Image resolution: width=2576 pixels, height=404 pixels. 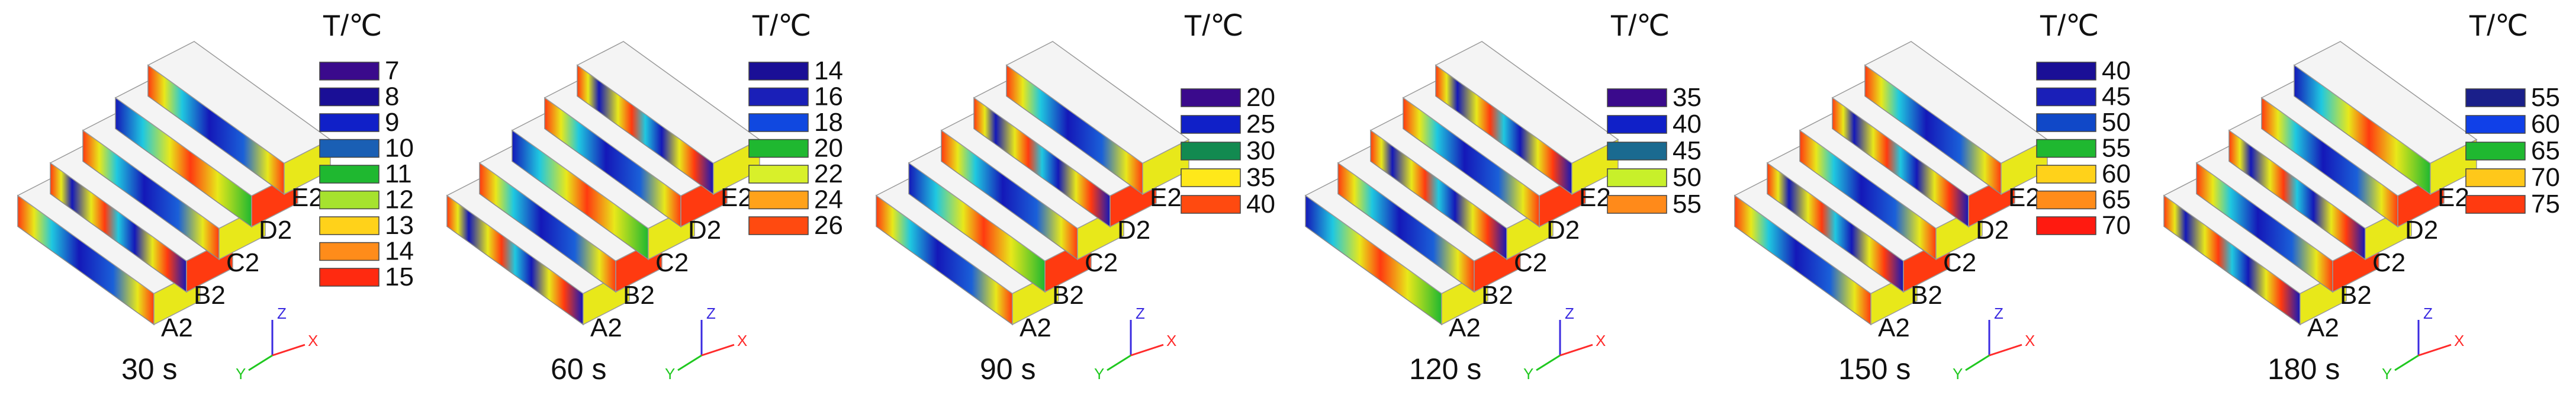 I want to click on legend-label: 65, so click(x=2116, y=199).